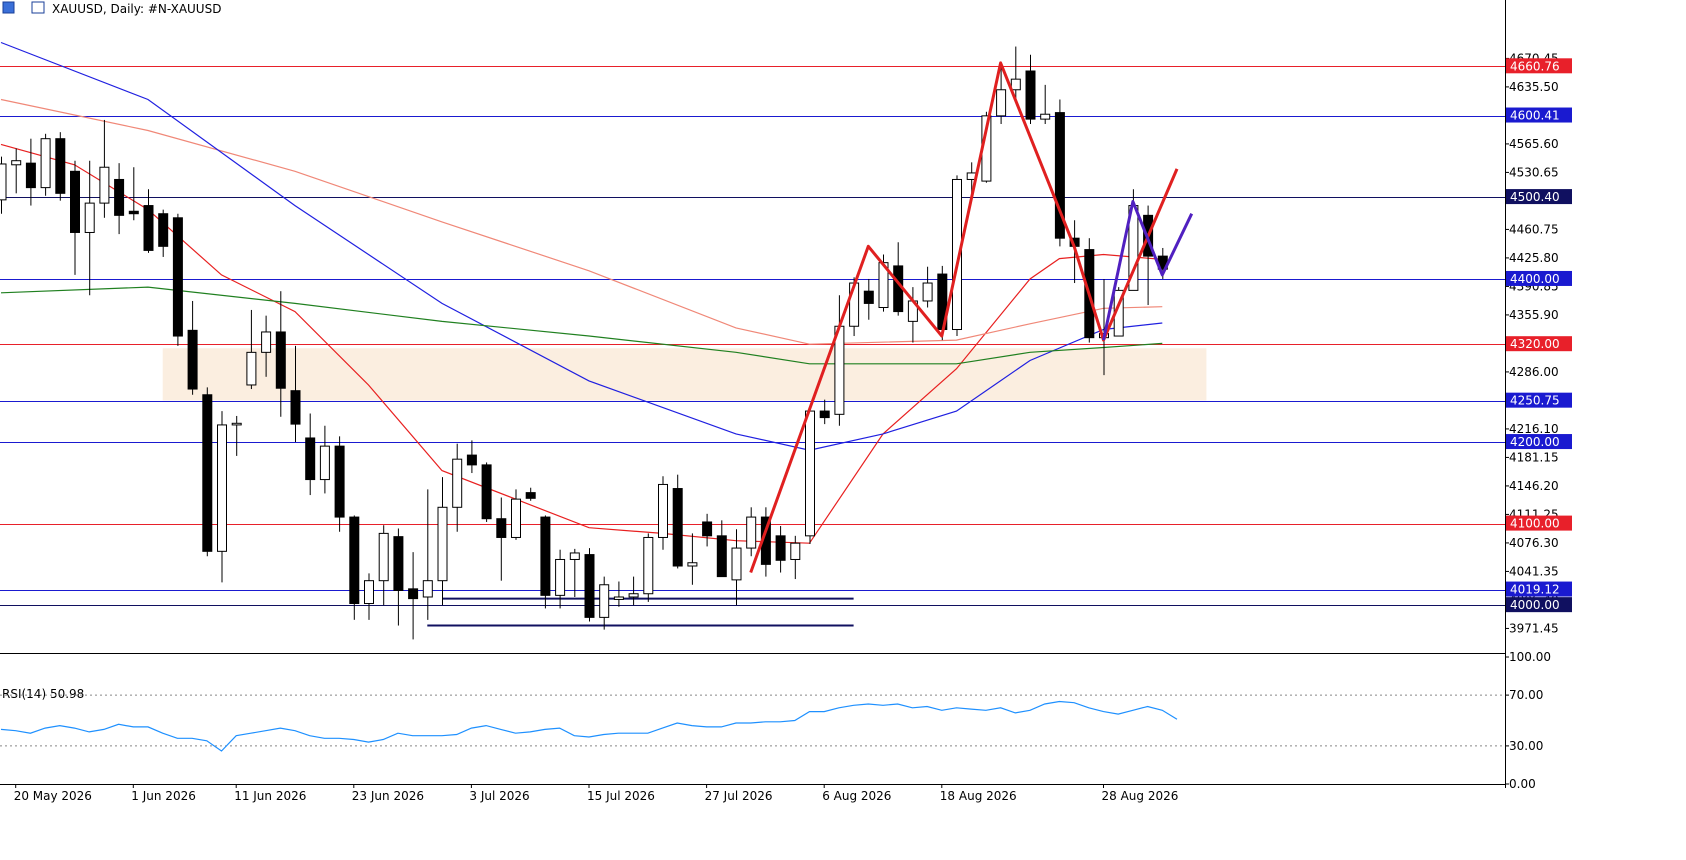 The width and height of the screenshot is (1686, 860). Describe the element at coordinates (38, 7) in the screenshot. I see `chart-icon` at that location.